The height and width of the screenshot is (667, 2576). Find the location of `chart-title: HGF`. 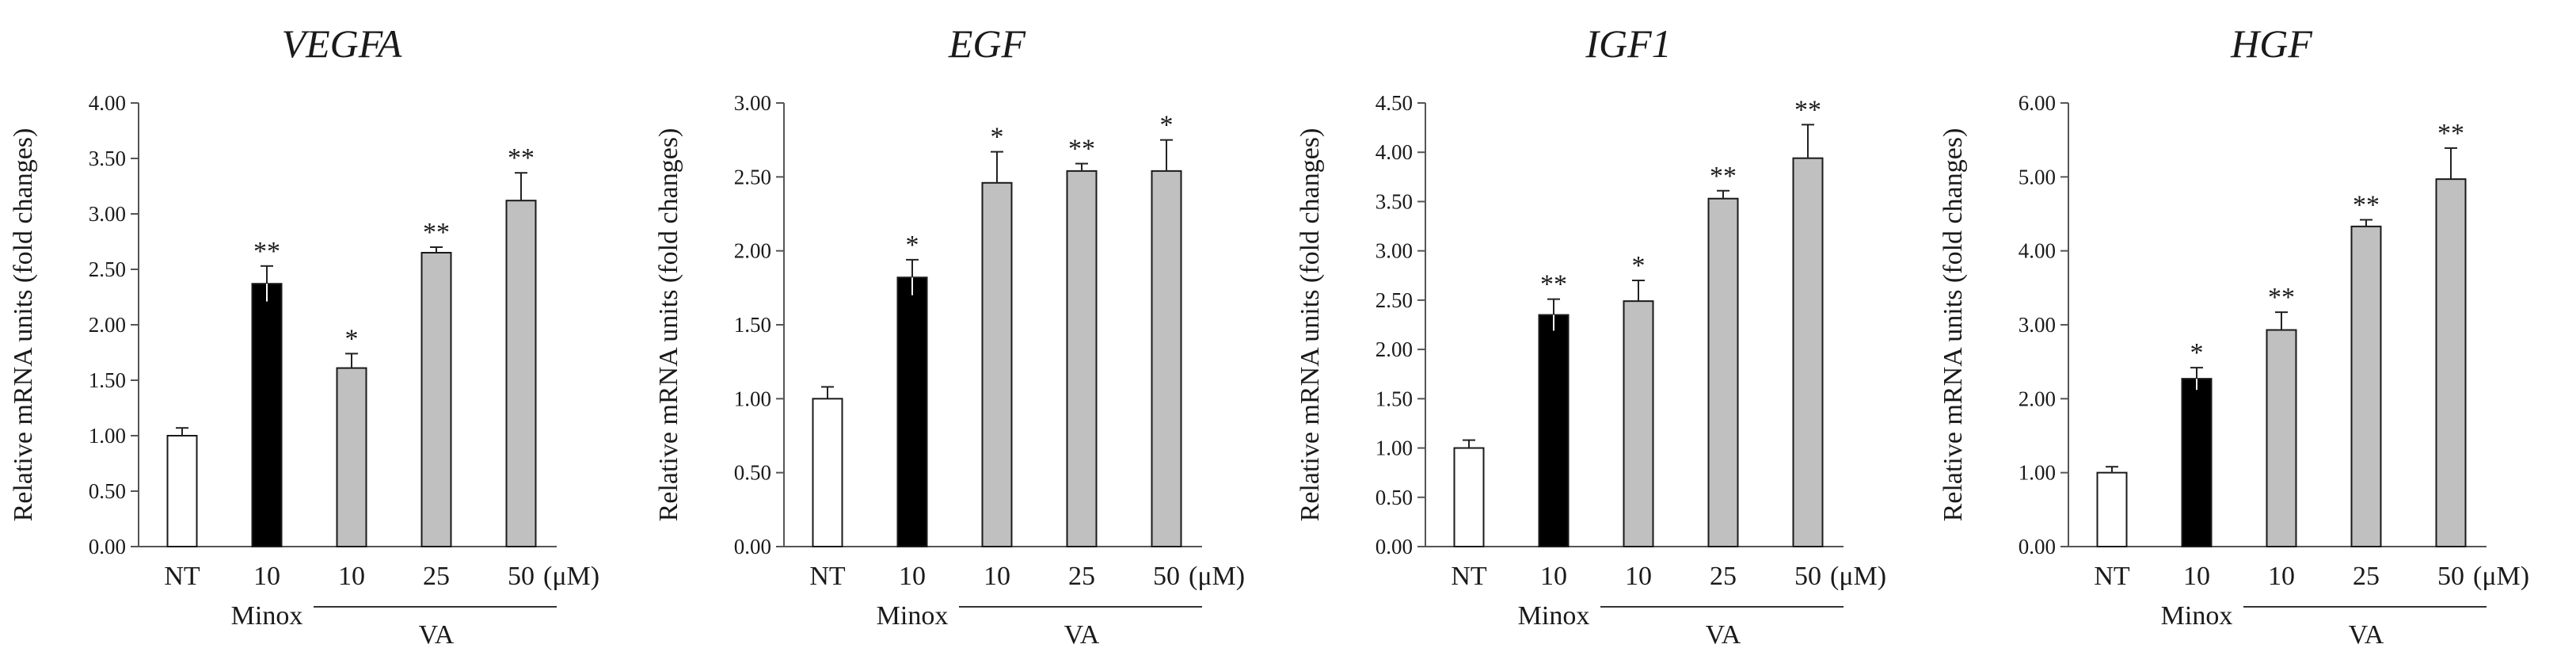

chart-title: HGF is located at coordinates (2271, 43).